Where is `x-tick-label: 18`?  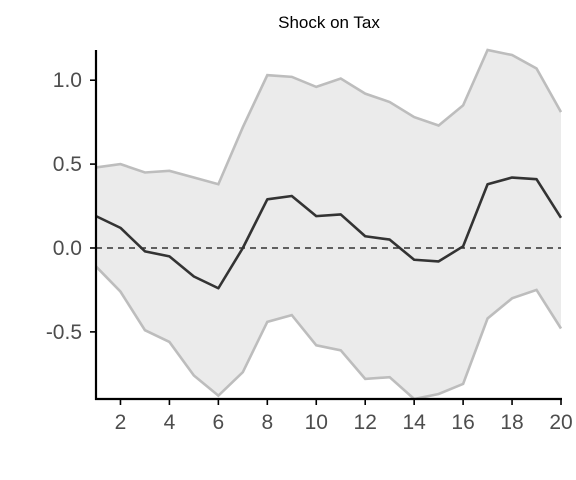 x-tick-label: 18 is located at coordinates (511, 422).